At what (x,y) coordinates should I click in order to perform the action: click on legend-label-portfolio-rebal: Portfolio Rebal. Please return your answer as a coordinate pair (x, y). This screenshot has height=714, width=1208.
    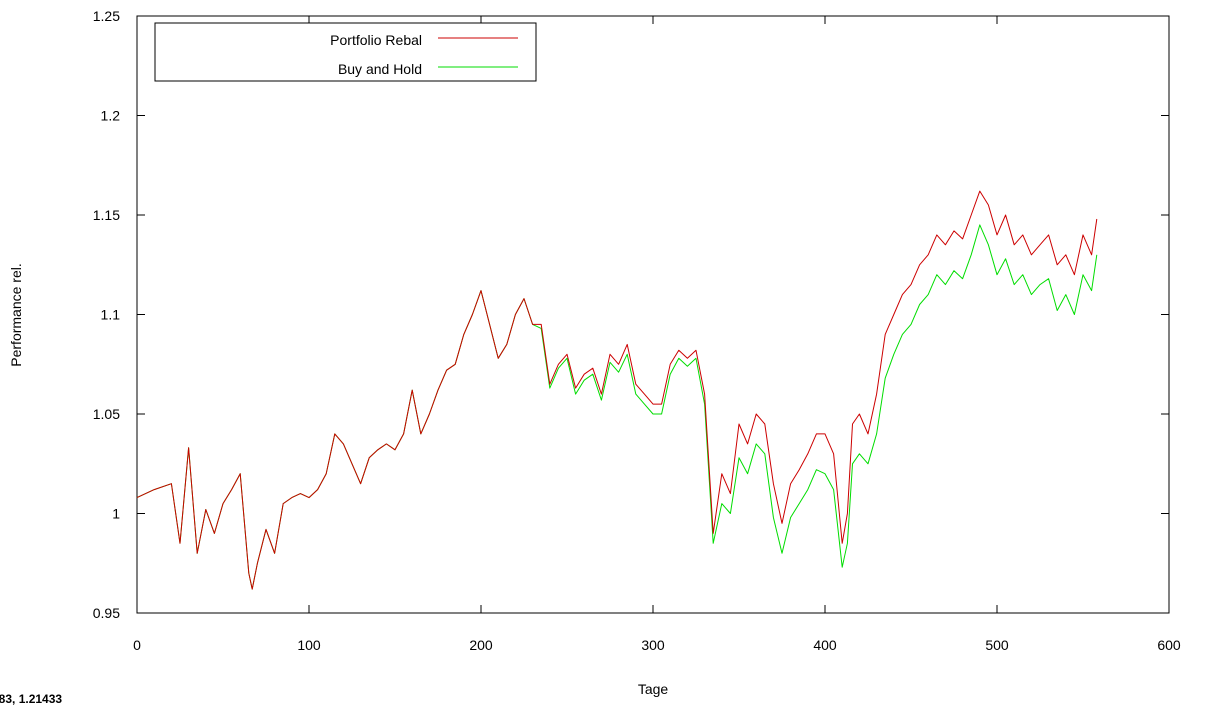
    Looking at the image, I should click on (376, 40).